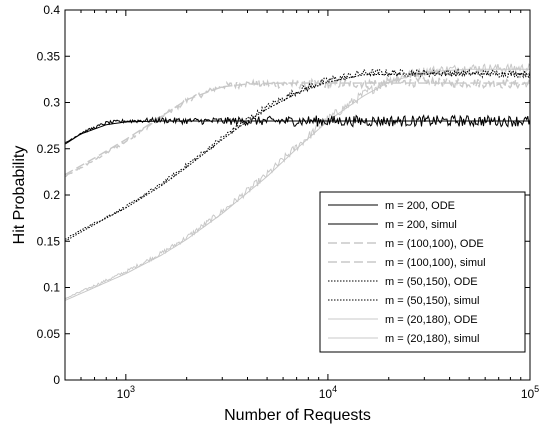  What do you see at coordinates (19, 195) in the screenshot?
I see `y-axis-label: Hit Probability` at bounding box center [19, 195].